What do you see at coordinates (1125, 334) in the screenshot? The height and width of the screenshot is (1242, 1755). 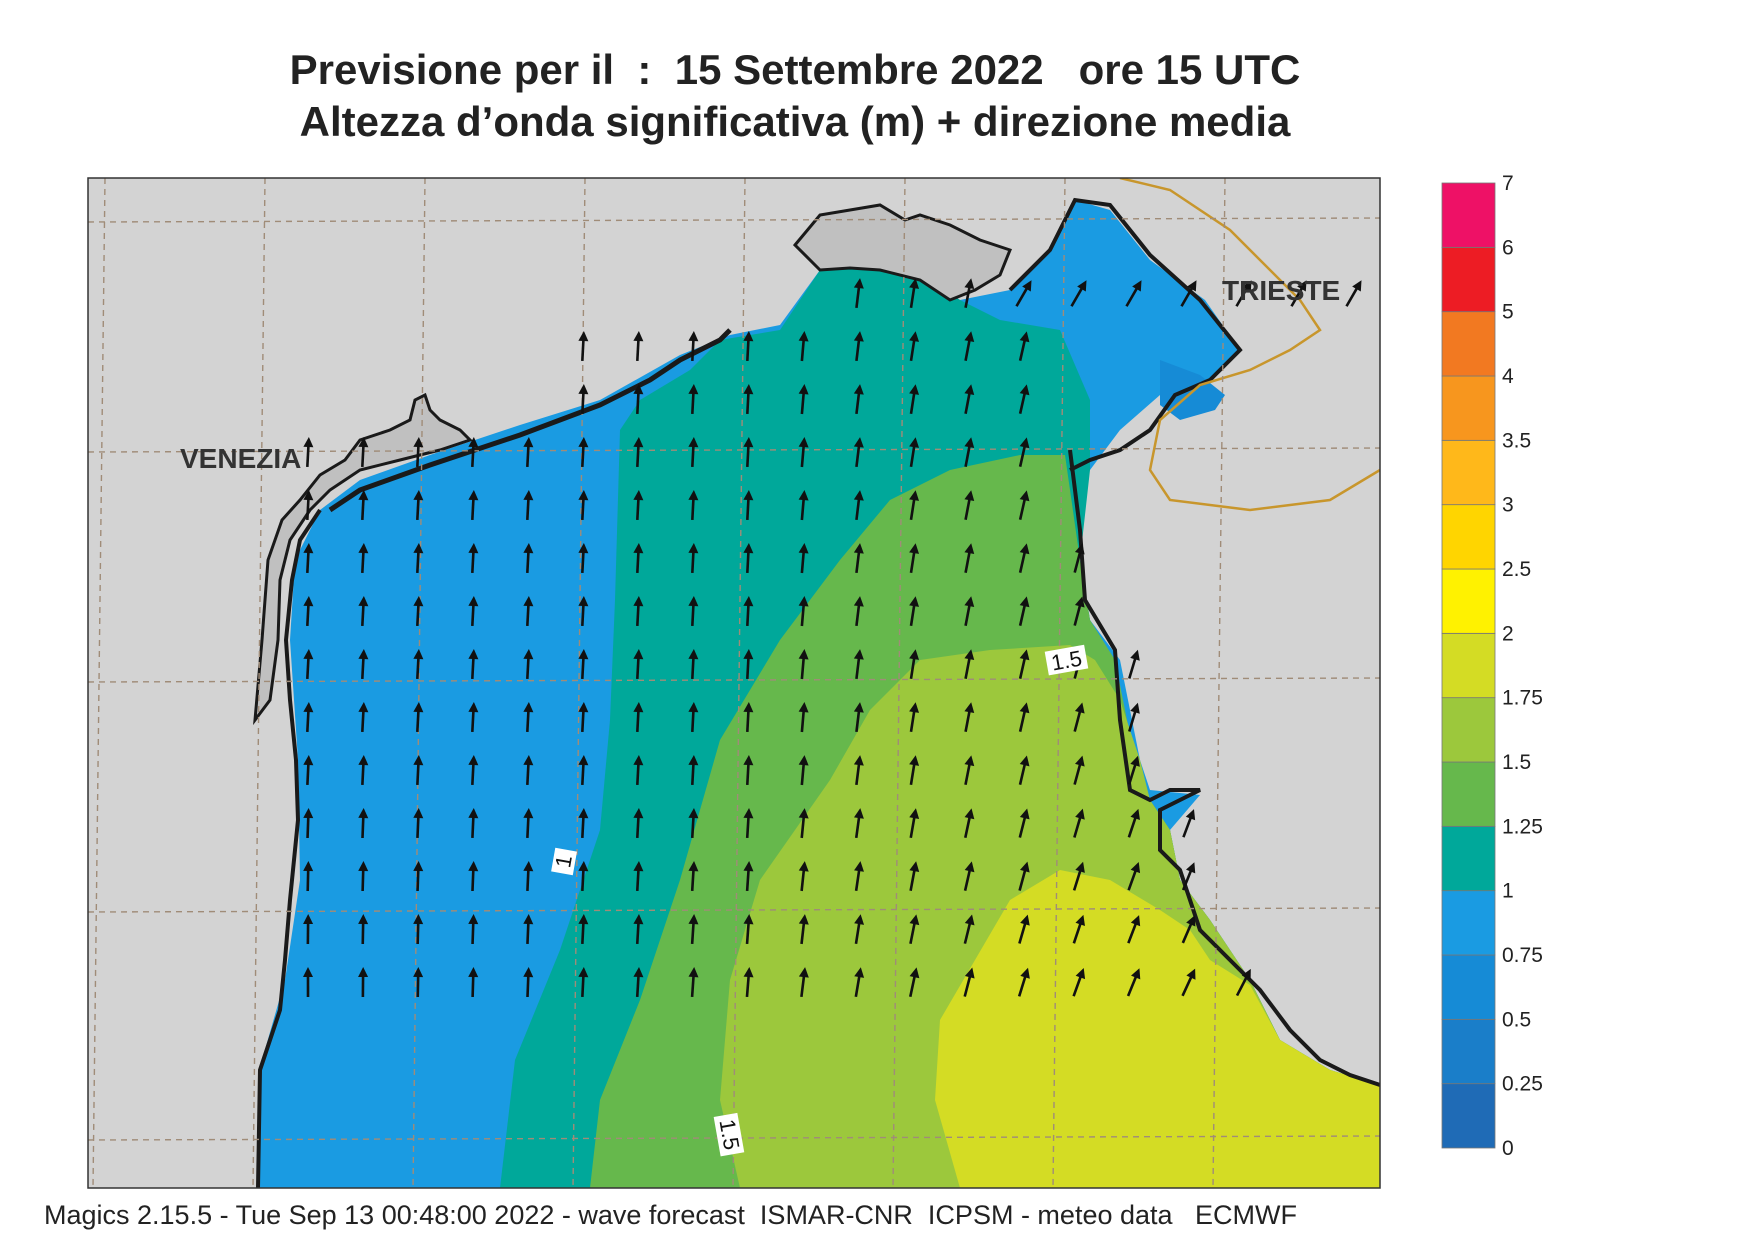 I see `coastline-gulf-trieste` at bounding box center [1125, 334].